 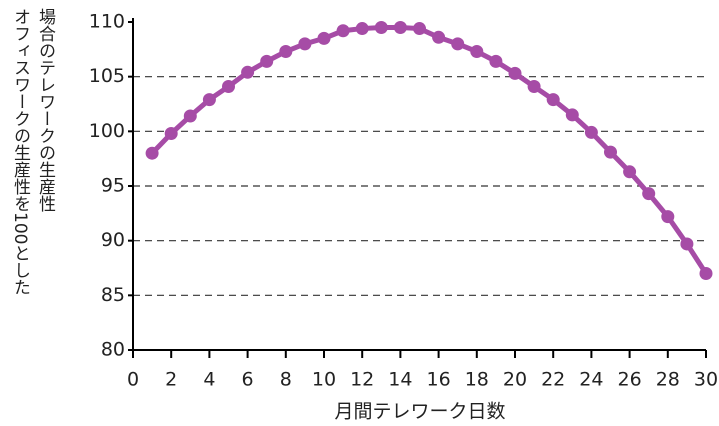 I want to click on x-tick-label: 12, so click(x=362, y=380).